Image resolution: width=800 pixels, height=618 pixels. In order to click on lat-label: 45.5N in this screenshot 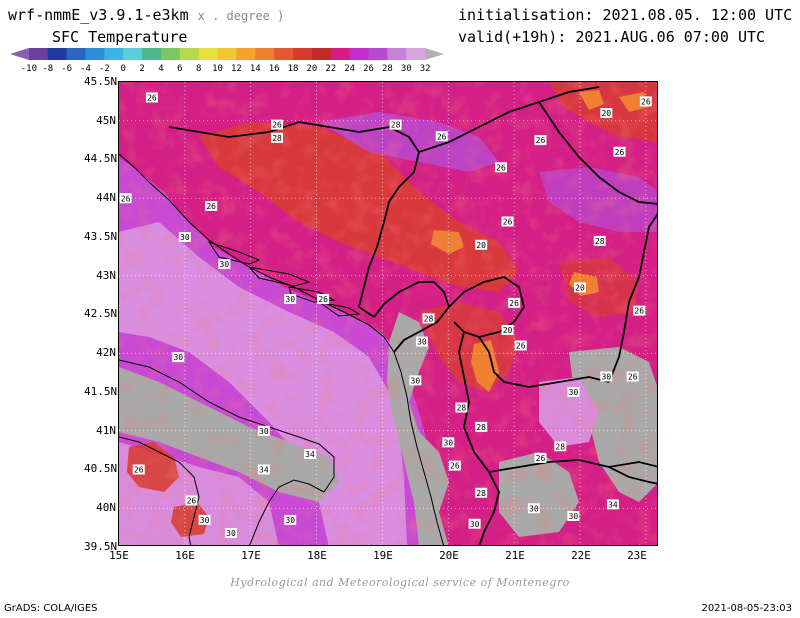, I will do `click(101, 81)`.